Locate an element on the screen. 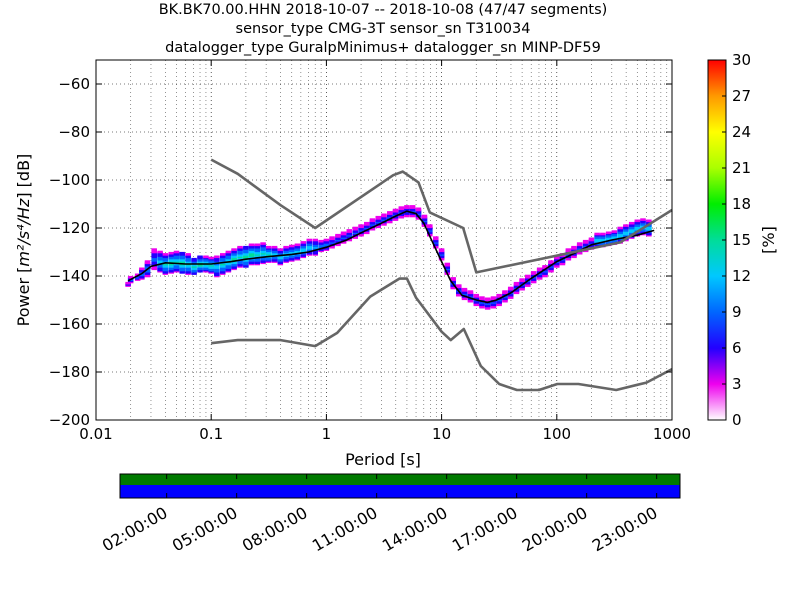  x-tick-label: 1 is located at coordinates (327, 434).